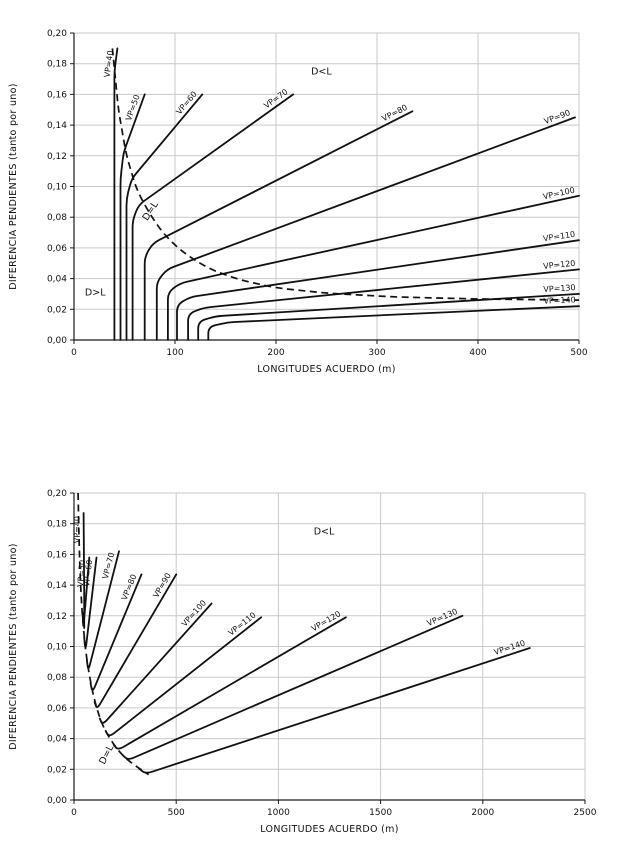 The width and height of the screenshot is (618, 862). I want to click on curve-label: VP=70, so click(108, 565).